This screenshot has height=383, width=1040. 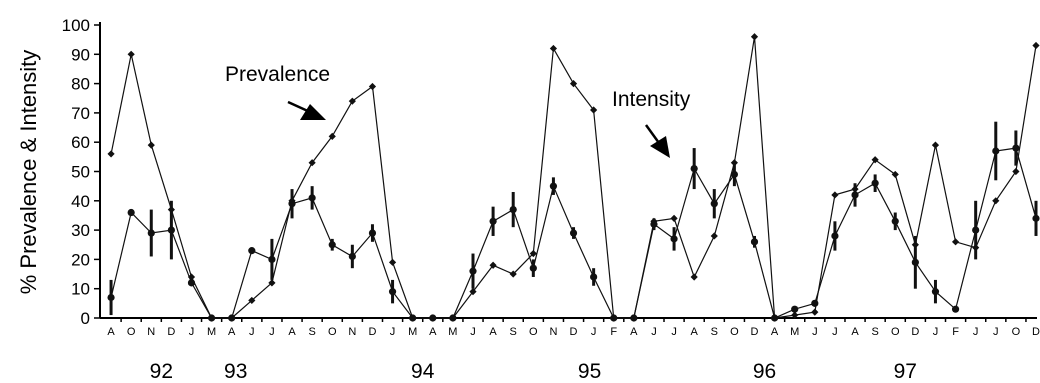 What do you see at coordinates (313, 112) in the screenshot?
I see `arrow-head` at bounding box center [313, 112].